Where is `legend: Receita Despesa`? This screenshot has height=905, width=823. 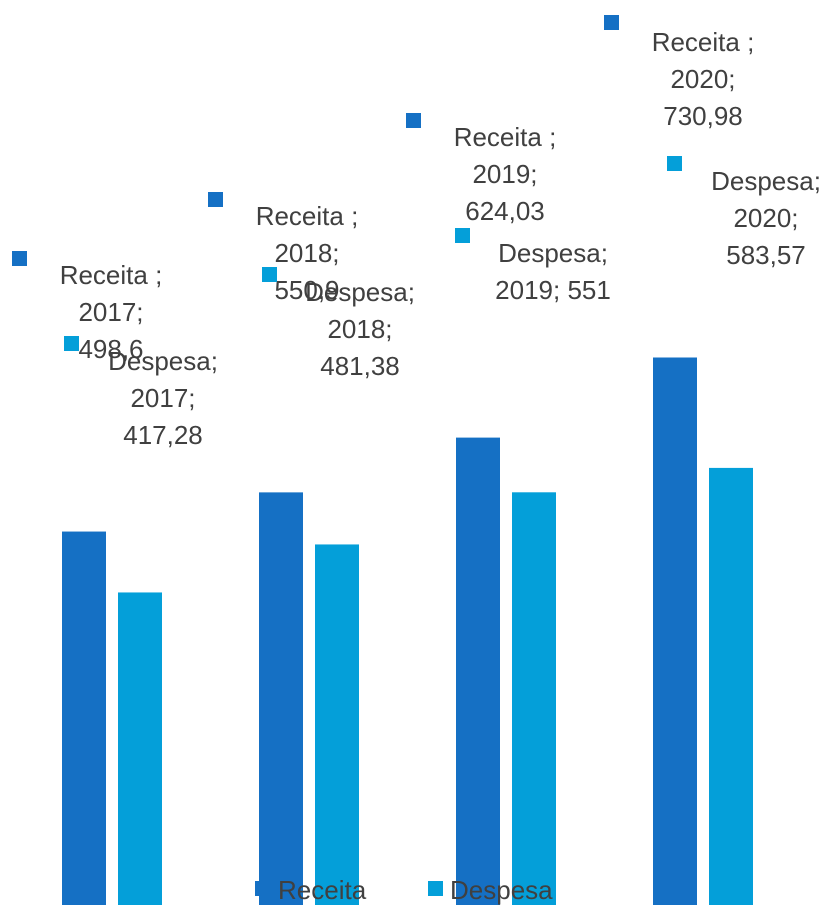
legend: Receita Despesa is located at coordinates (404, 890).